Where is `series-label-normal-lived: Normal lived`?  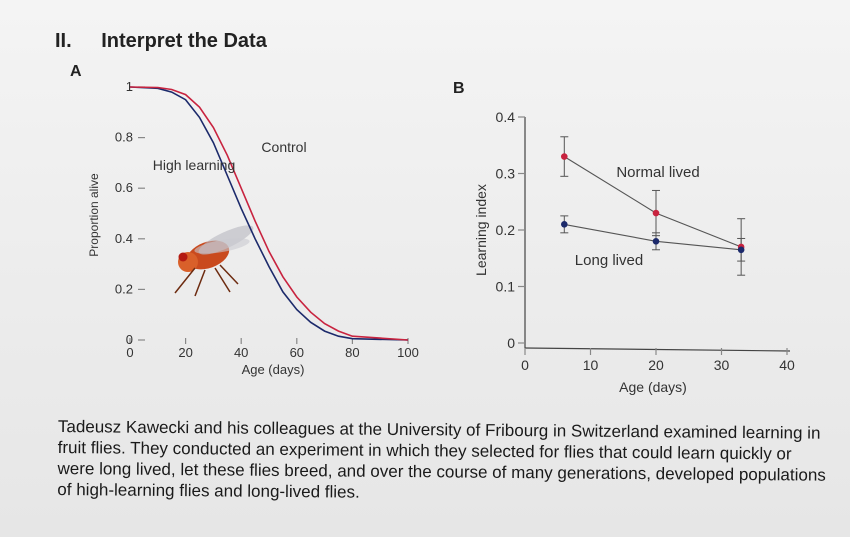 series-label-normal-lived: Normal lived is located at coordinates (657, 172).